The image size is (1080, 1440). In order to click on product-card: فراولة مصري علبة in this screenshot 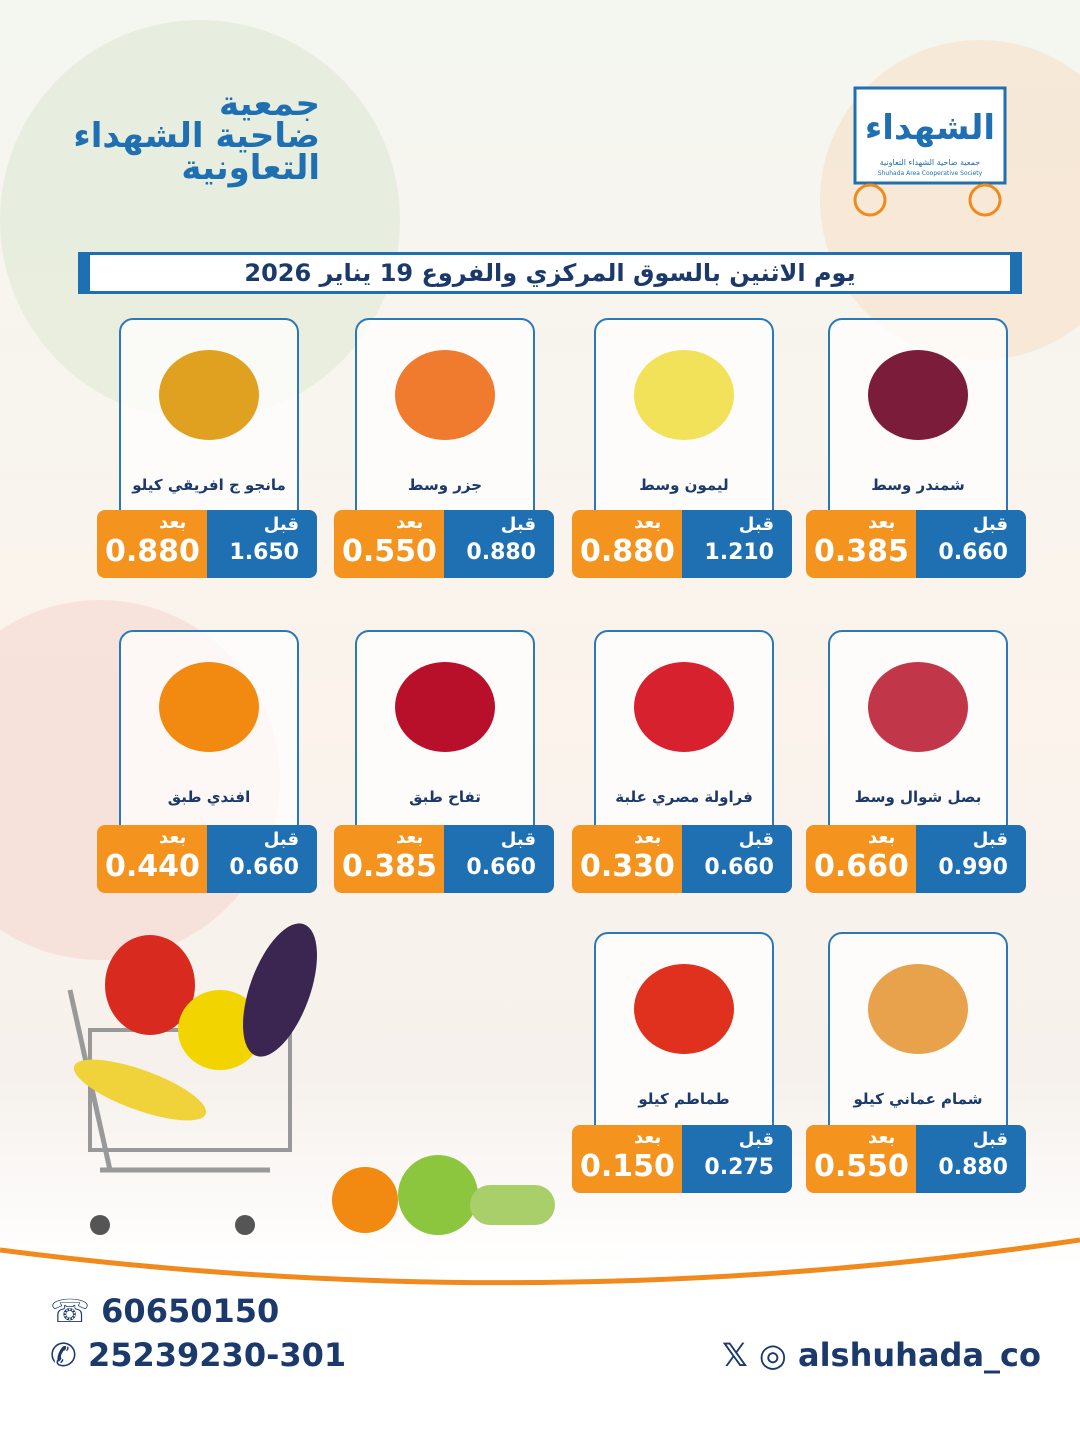, I will do `click(684, 734)`.